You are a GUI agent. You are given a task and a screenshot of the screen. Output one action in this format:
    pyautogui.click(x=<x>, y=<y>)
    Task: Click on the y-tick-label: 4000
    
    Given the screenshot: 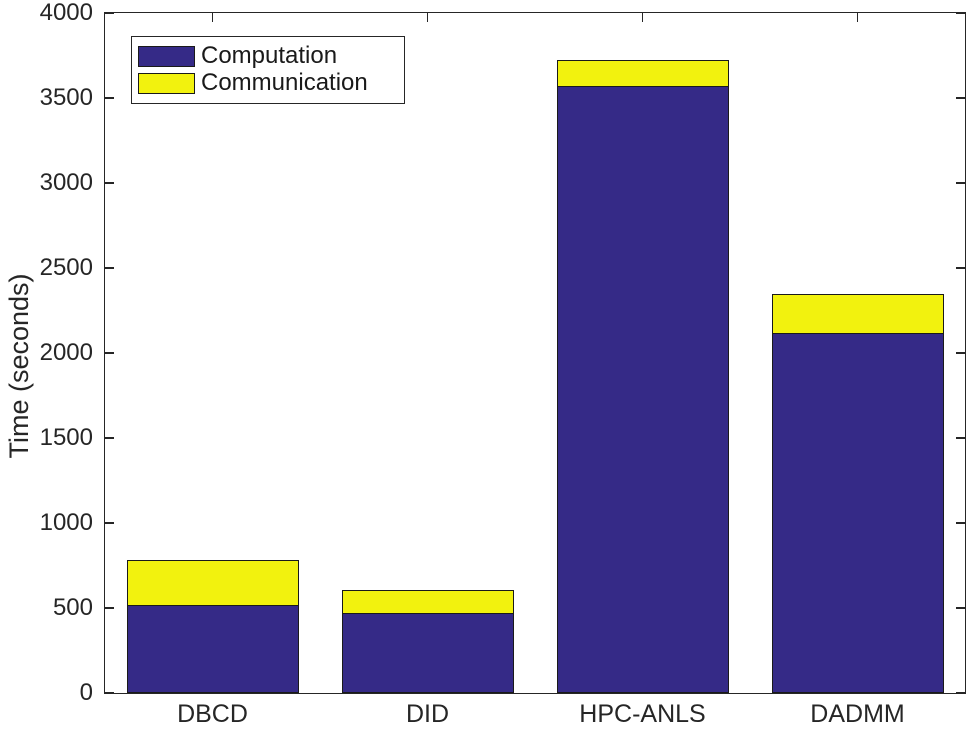 What is the action you would take?
    pyautogui.click(x=66, y=13)
    